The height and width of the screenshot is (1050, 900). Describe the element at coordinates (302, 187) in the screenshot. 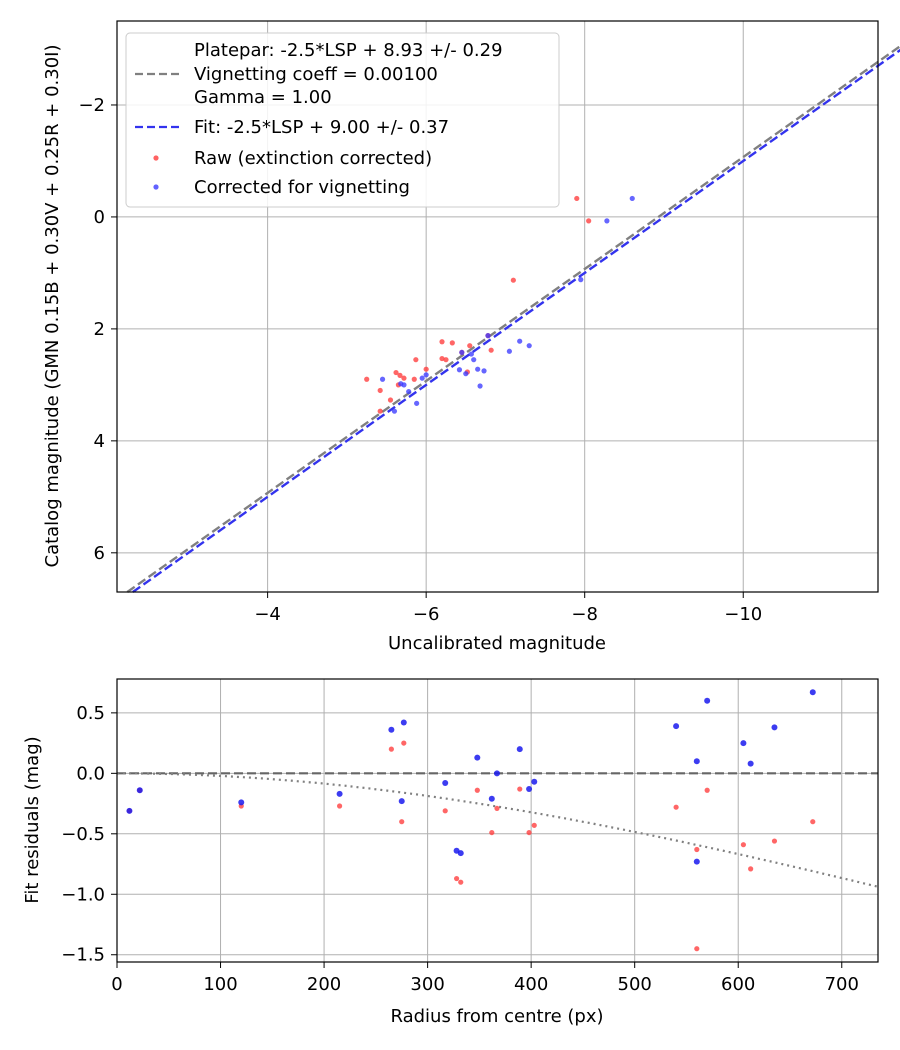

I see `legend-corrected-label: Corrected for vignetting` at that location.